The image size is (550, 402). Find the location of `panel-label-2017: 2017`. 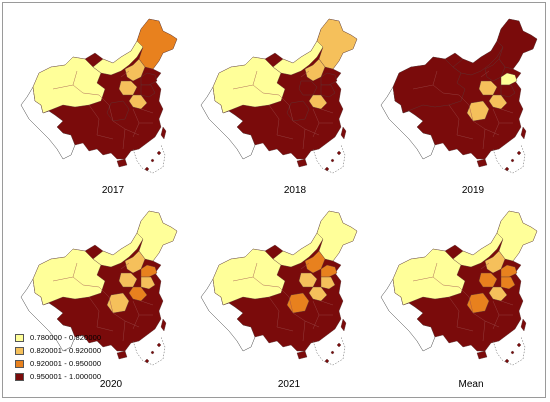

panel-label-2017: 2017 is located at coordinates (113, 190).